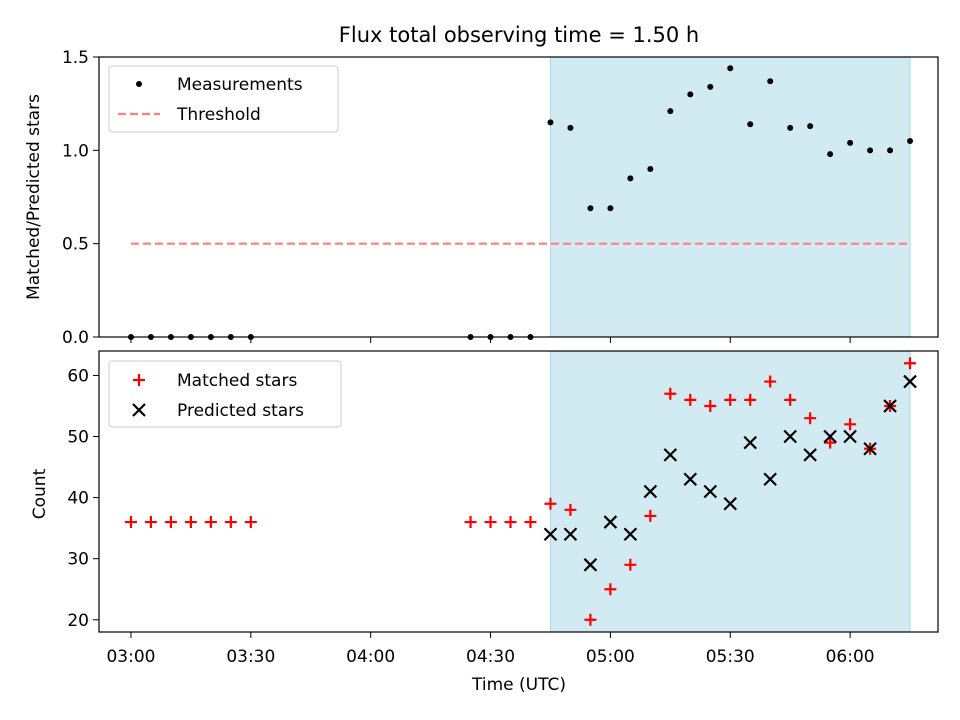 This screenshot has height=720, width=960. I want to click on bottom-x-tick-label: 06:00, so click(850, 657).